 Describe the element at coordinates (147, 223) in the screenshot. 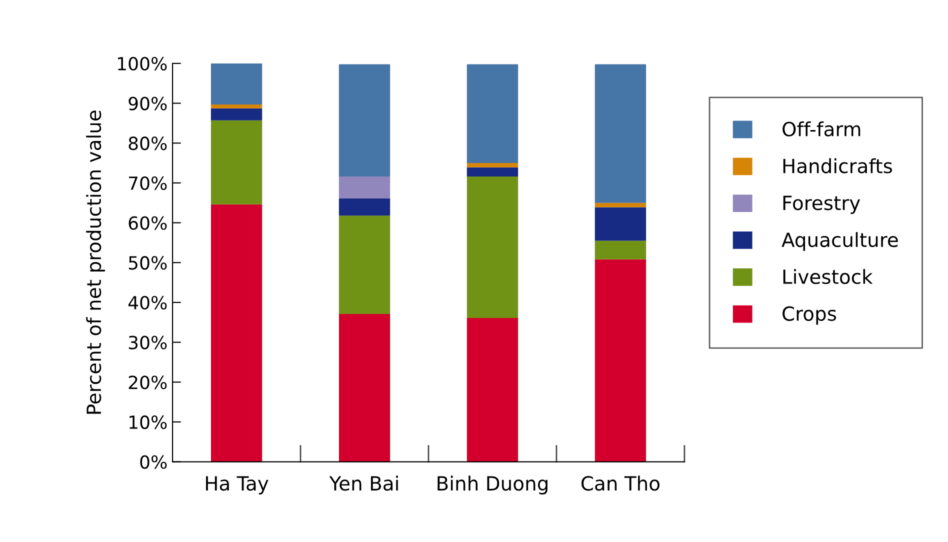

I see `y-tick-label: 60%` at that location.